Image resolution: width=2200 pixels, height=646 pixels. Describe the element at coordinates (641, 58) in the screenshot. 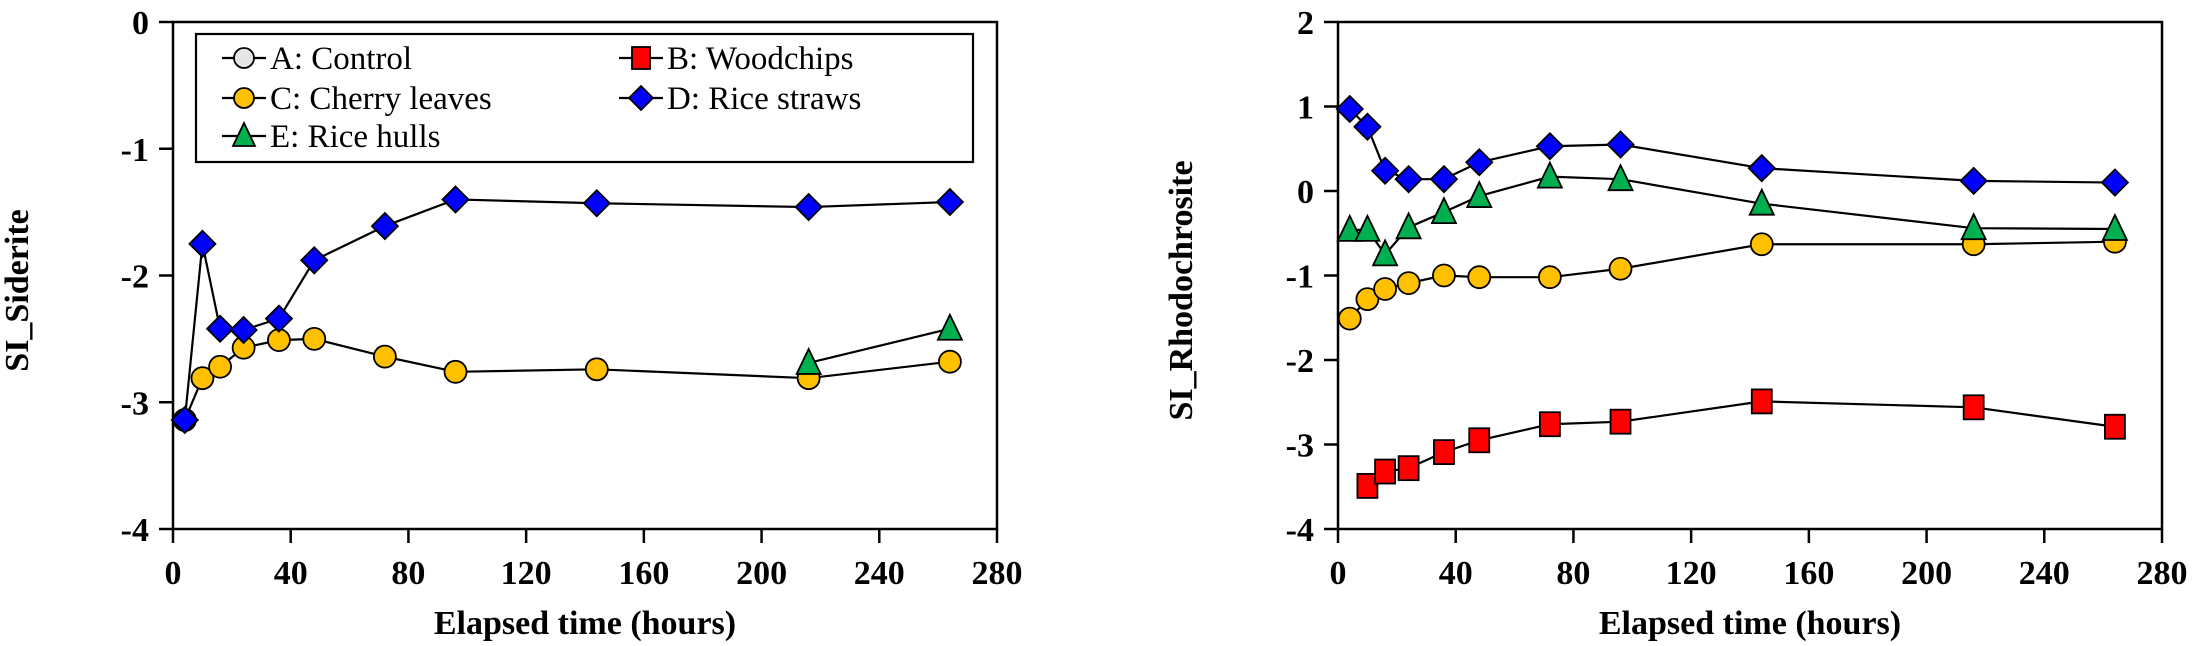

I see `legend-marker-b-woodchips-icon` at that location.